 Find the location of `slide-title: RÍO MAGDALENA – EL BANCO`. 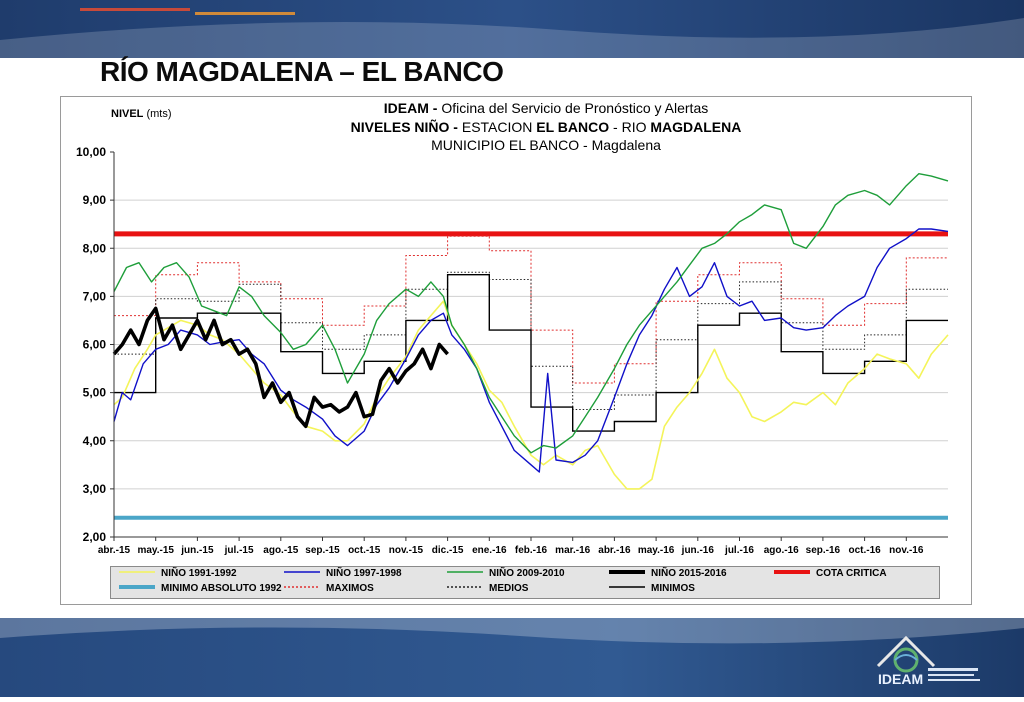

slide-title: RÍO MAGDALENA – EL BANCO is located at coordinates (302, 71).